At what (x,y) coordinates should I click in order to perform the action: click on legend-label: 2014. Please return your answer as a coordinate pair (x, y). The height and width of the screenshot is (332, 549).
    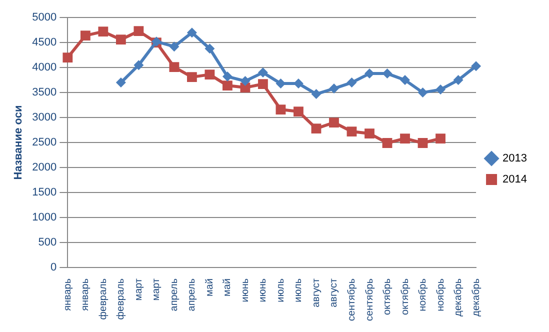
    Looking at the image, I should click on (515, 180).